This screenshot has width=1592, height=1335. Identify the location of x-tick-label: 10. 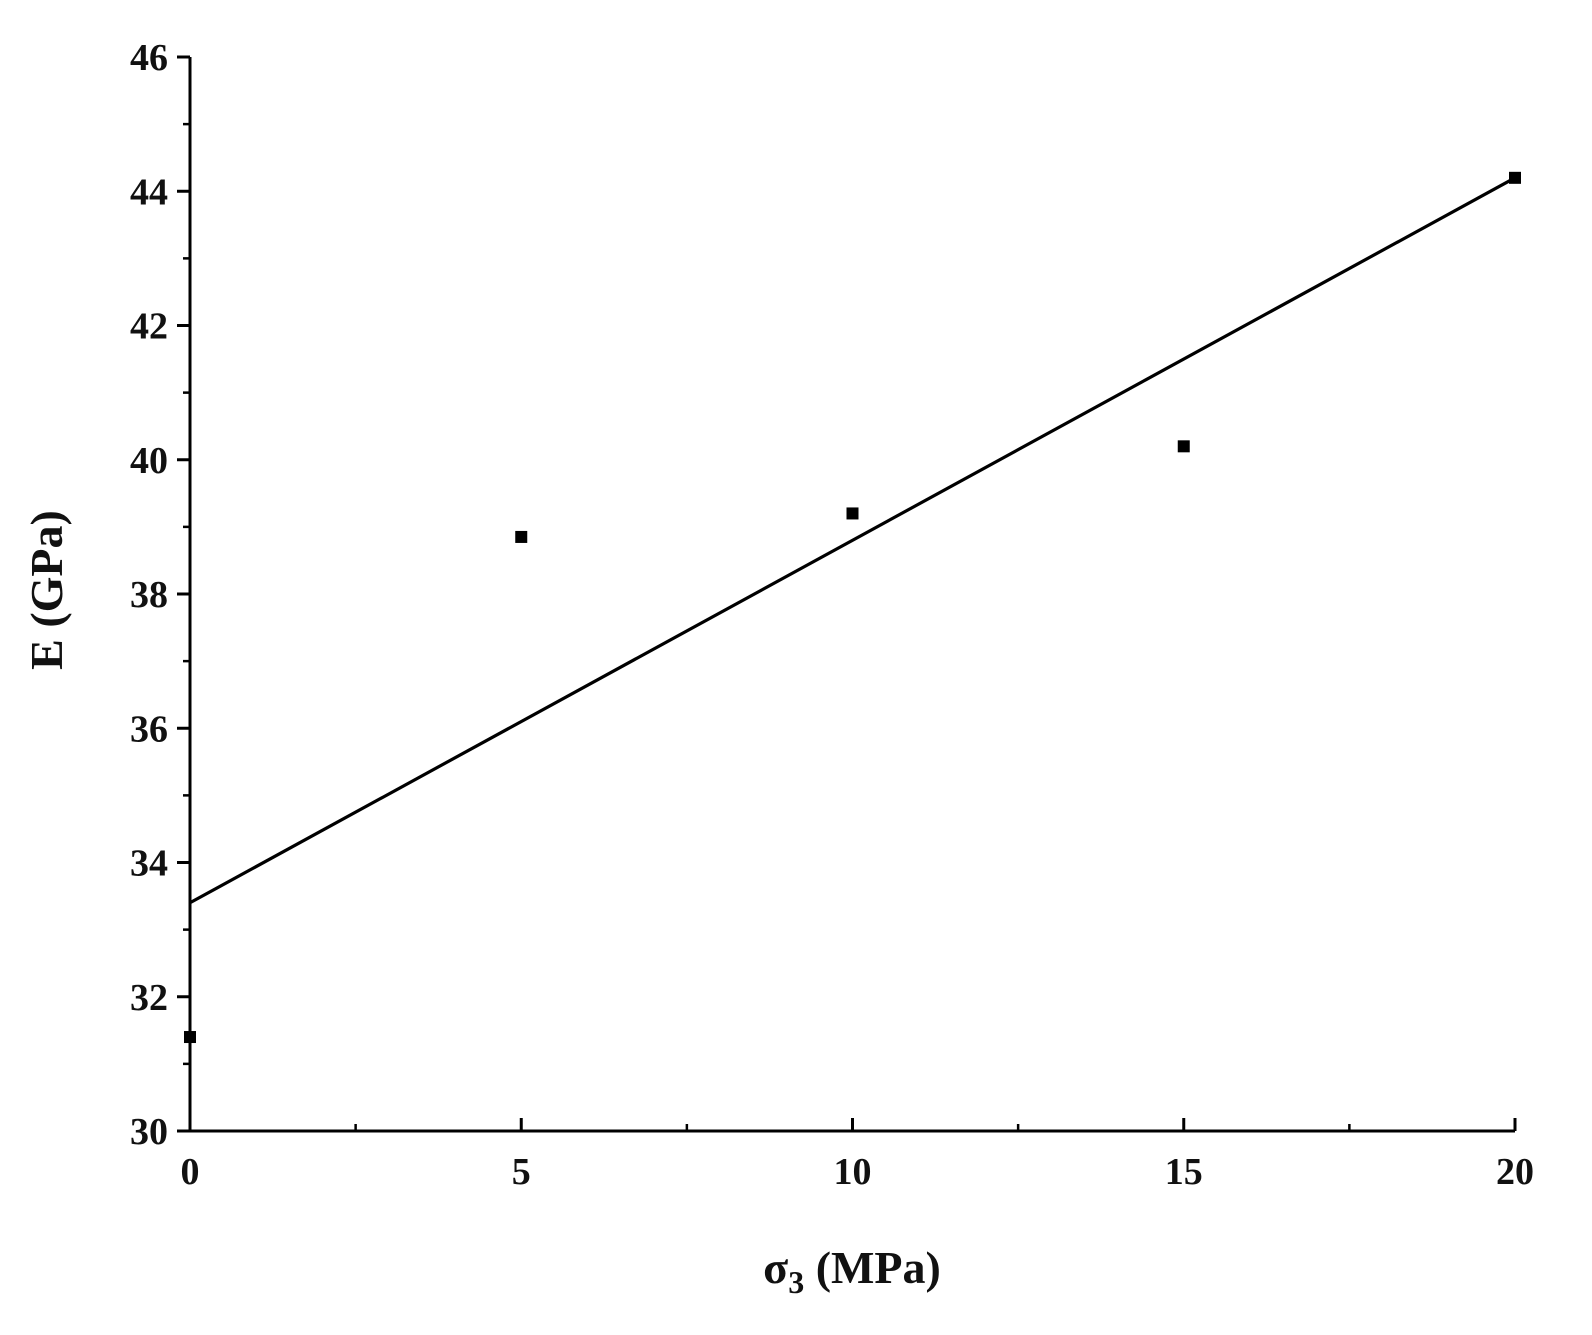
(853, 1172).